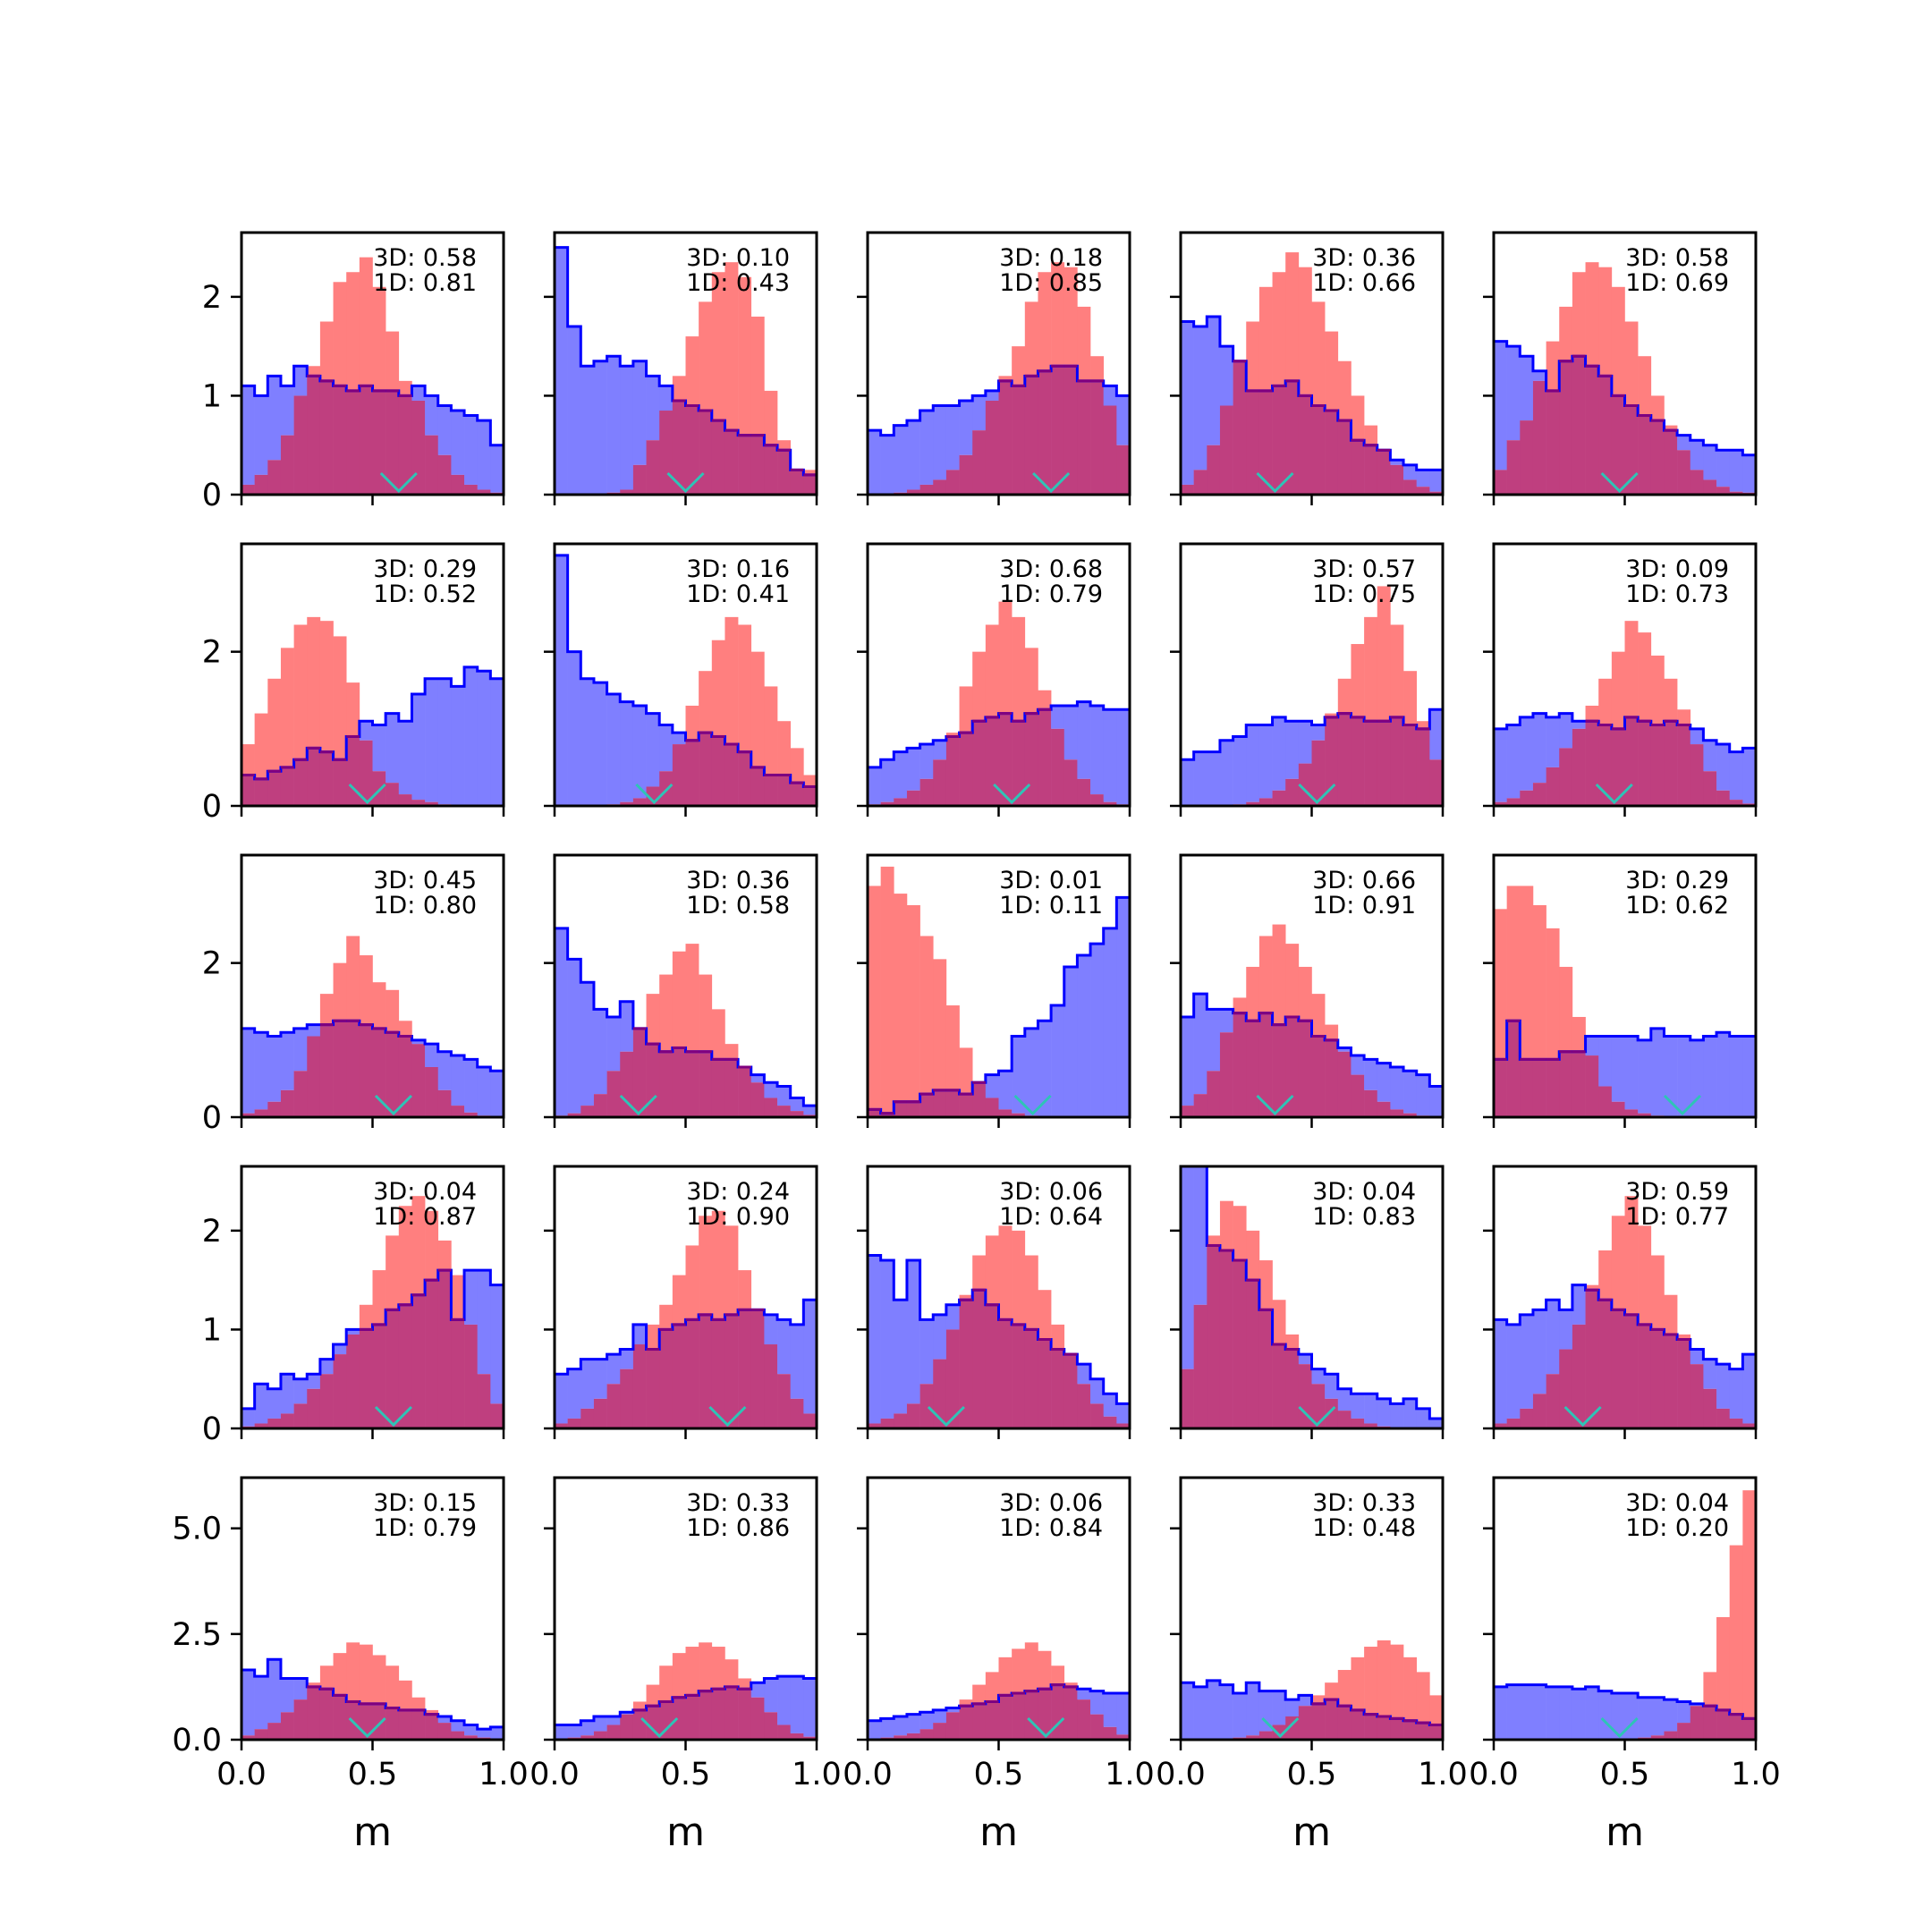 This screenshot has width=1932, height=1932. Describe the element at coordinates (425, 1192) in the screenshot. I see `annotation-3d: 3D: 0.04` at that location.